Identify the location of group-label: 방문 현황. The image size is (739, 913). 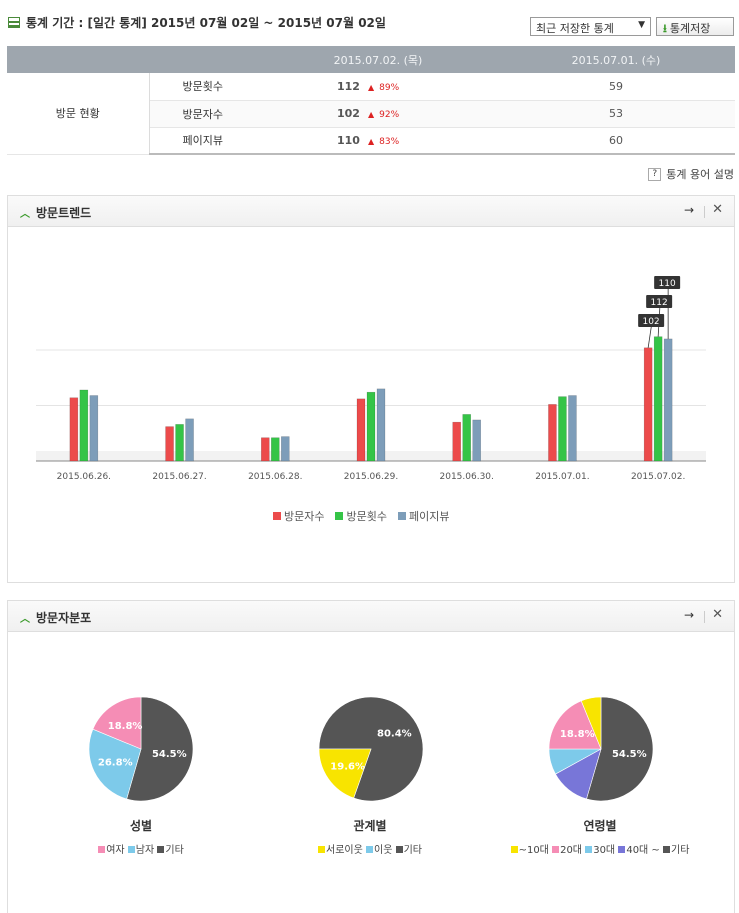
(78, 114).